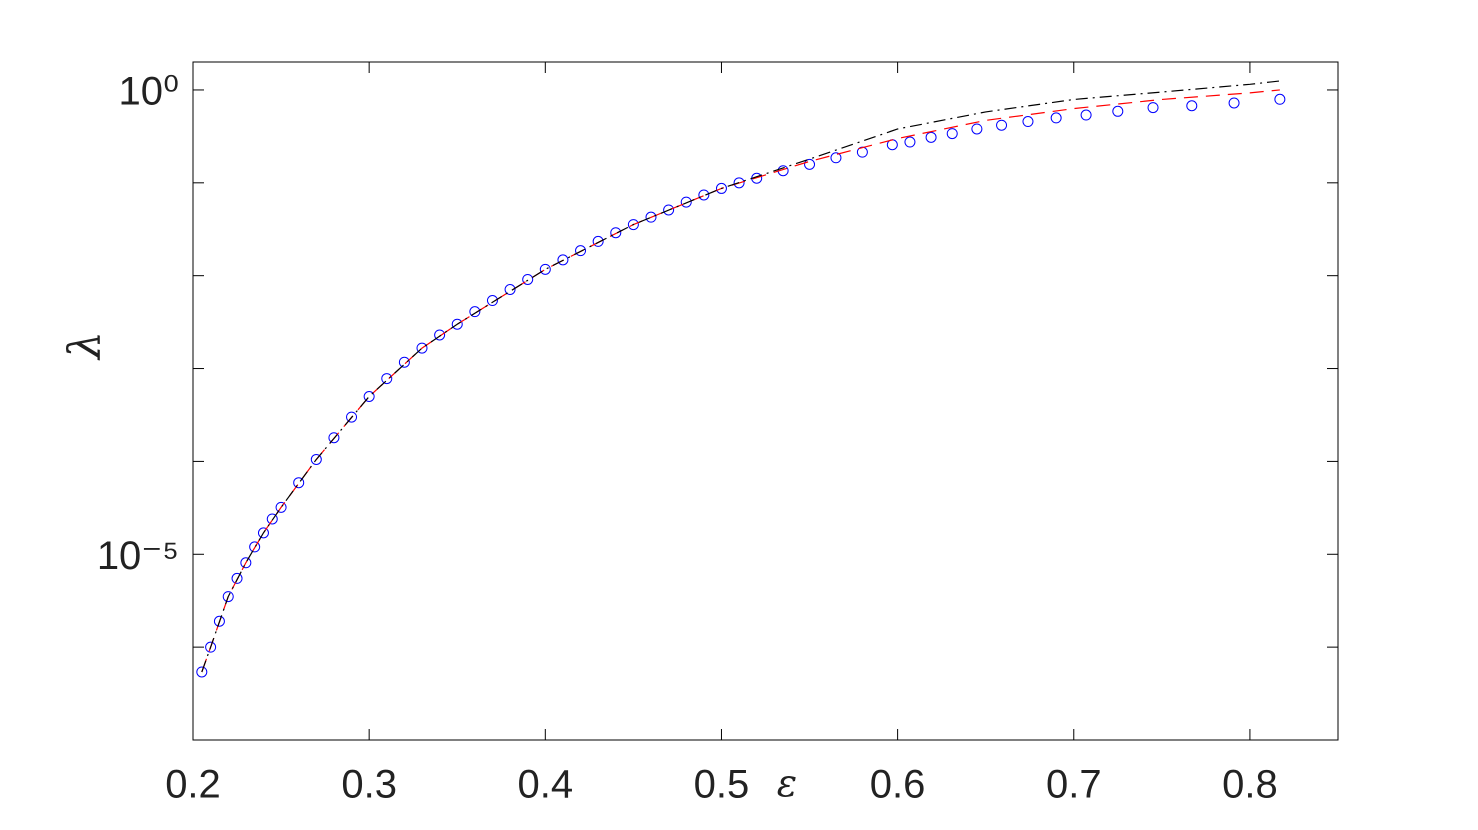 This screenshot has height=830, width=1478. Describe the element at coordinates (898, 785) in the screenshot. I see `x-tick-label: 0.6` at that location.